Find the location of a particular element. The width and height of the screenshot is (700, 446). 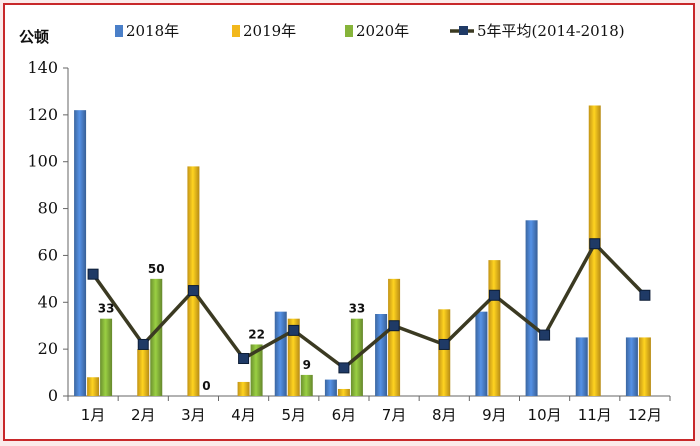

bar-2019年-7月 is located at coordinates (394, 337).